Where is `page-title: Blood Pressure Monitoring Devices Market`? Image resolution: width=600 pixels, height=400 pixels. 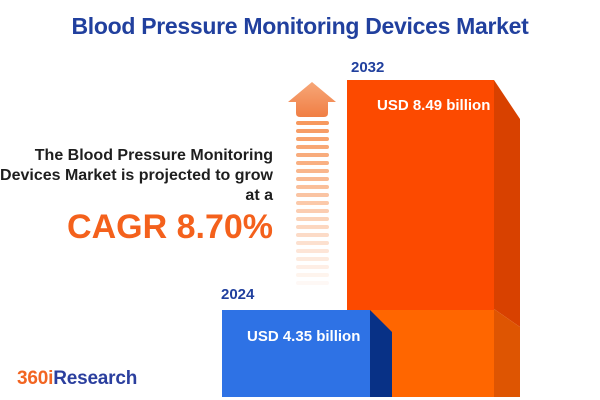 page-title: Blood Pressure Monitoring Devices Market is located at coordinates (300, 26).